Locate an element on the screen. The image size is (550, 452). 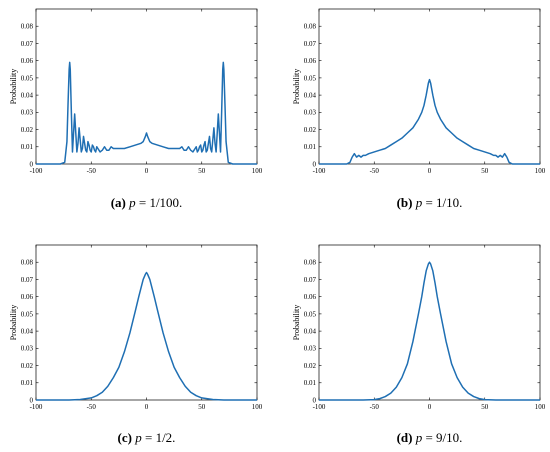
caption-label: (a) is located at coordinates (118, 202).